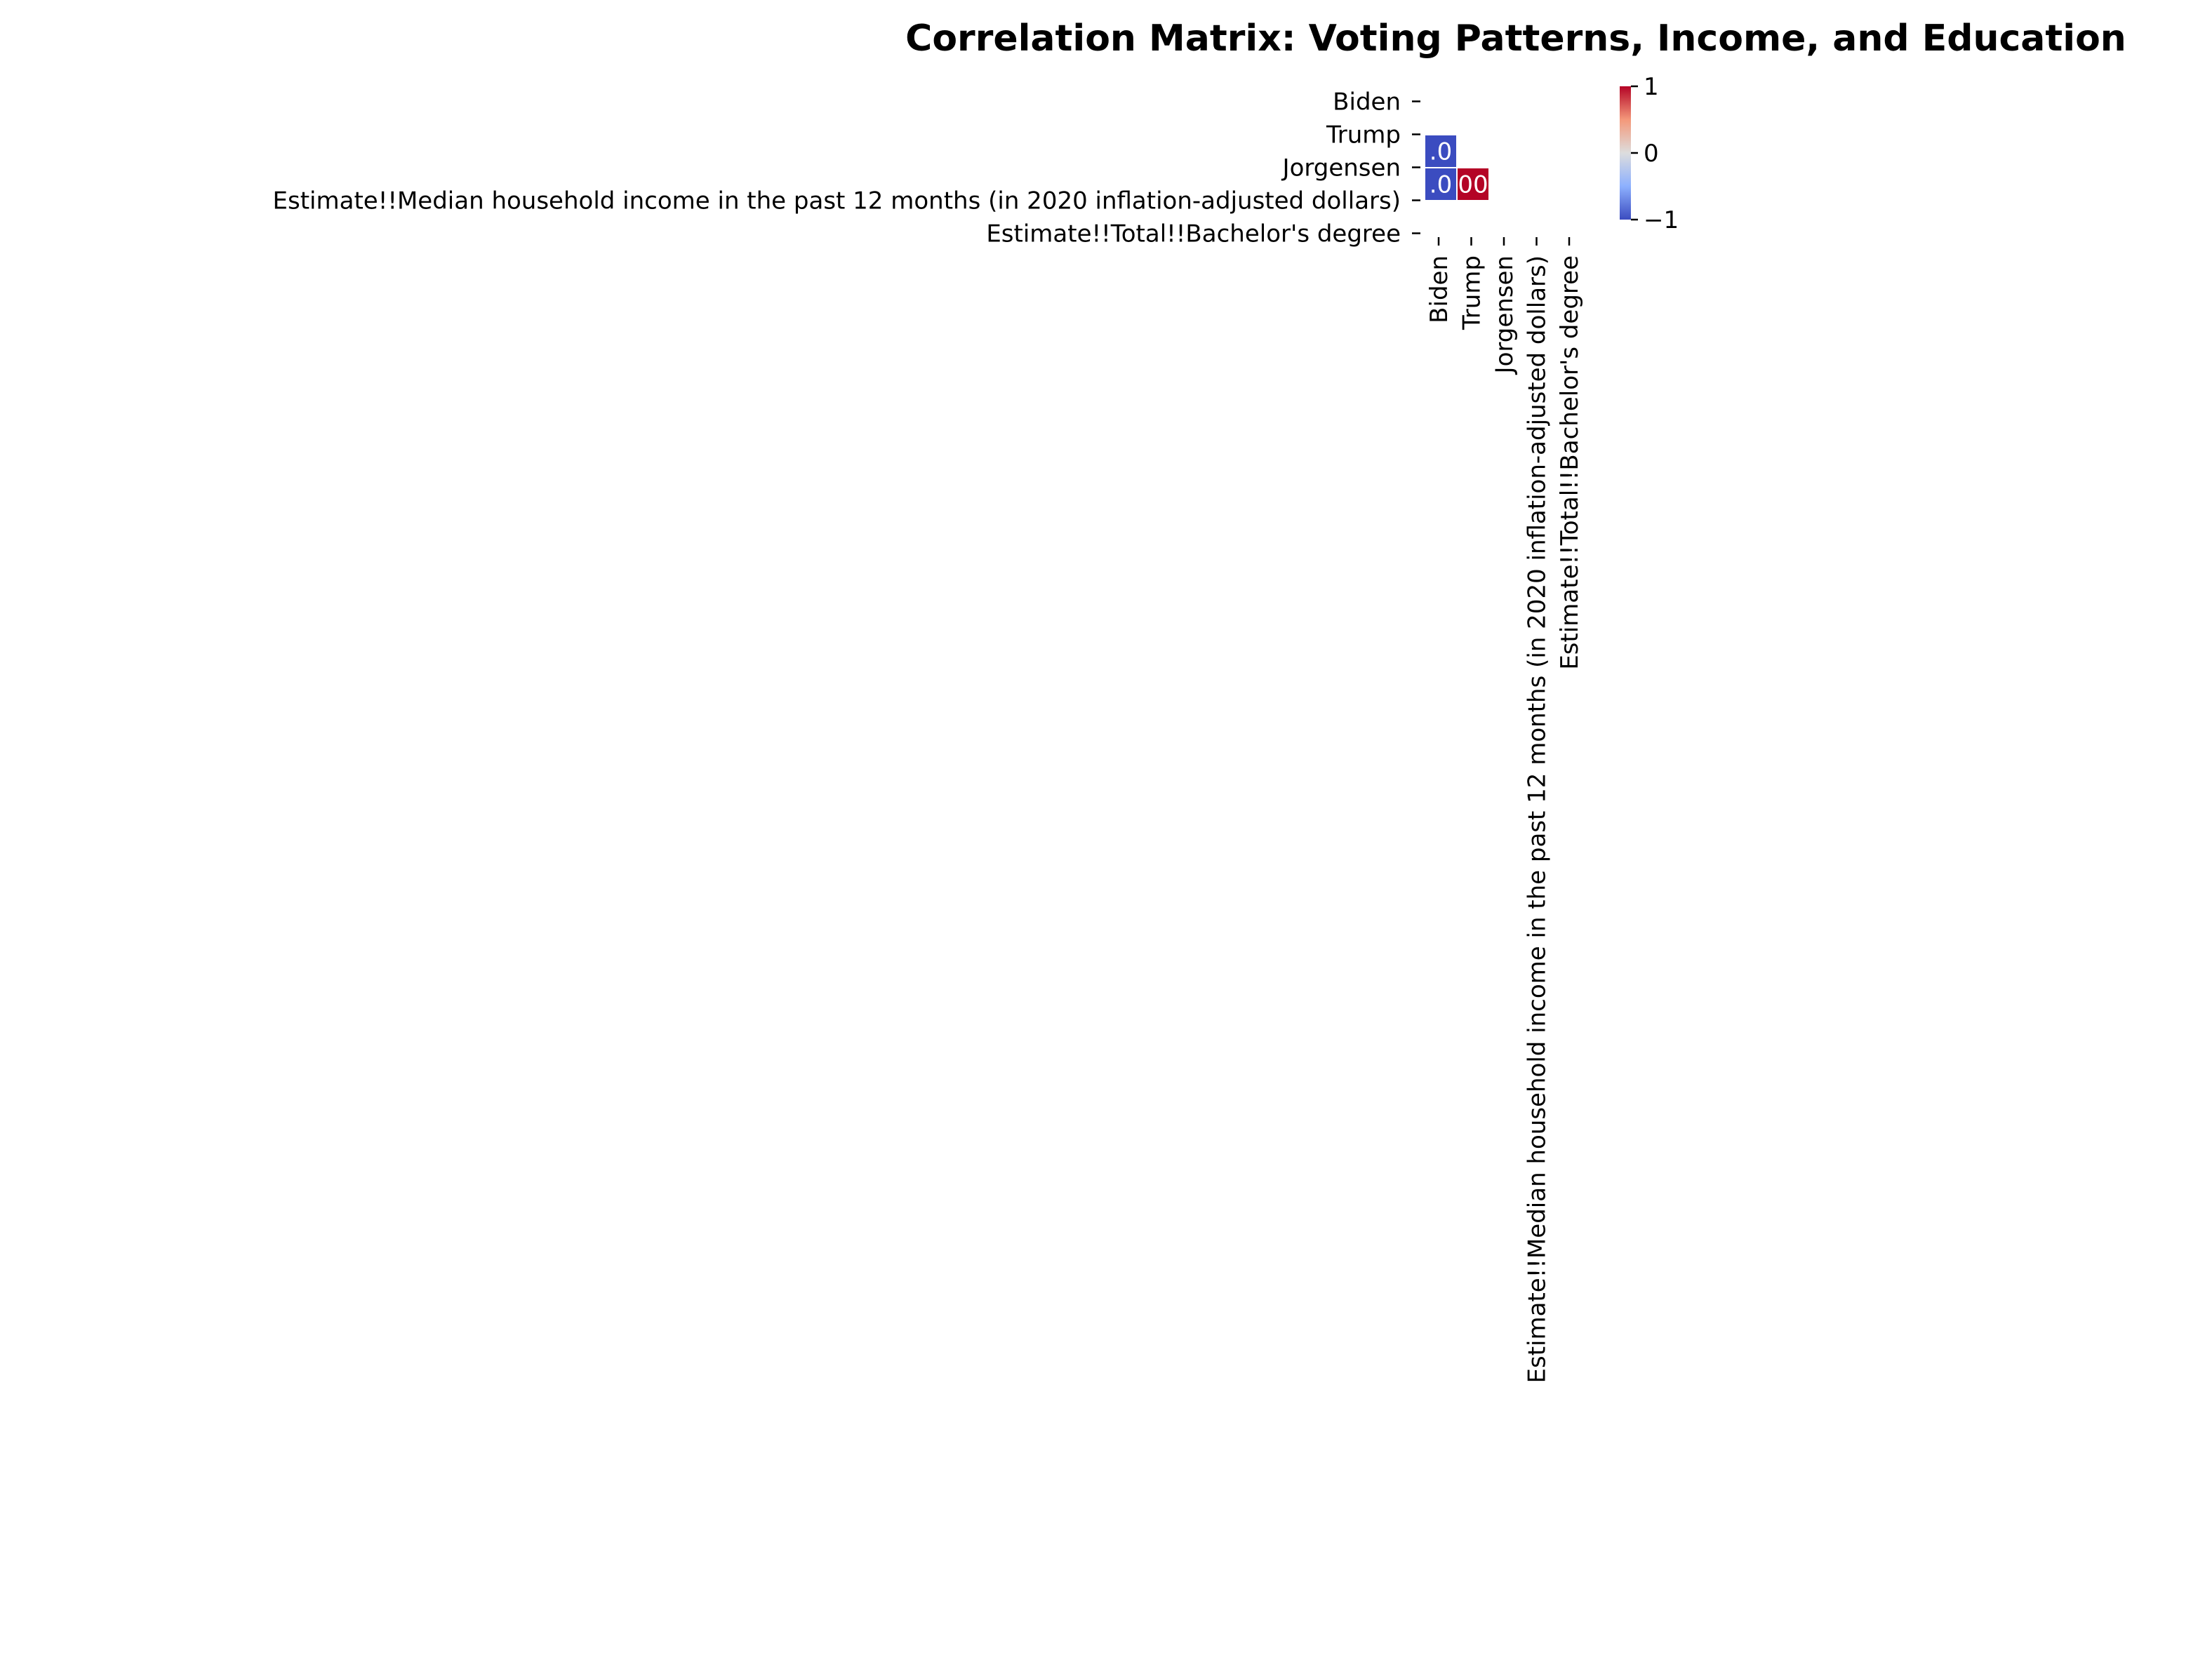  I want to click on heatmap-cell: 00, so click(1473, 184).